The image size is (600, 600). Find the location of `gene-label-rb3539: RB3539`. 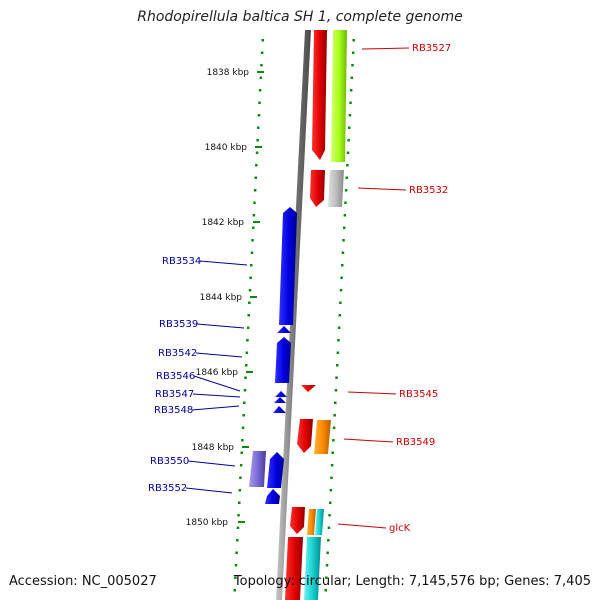

gene-label-rb3539: RB3539 is located at coordinates (178, 324).